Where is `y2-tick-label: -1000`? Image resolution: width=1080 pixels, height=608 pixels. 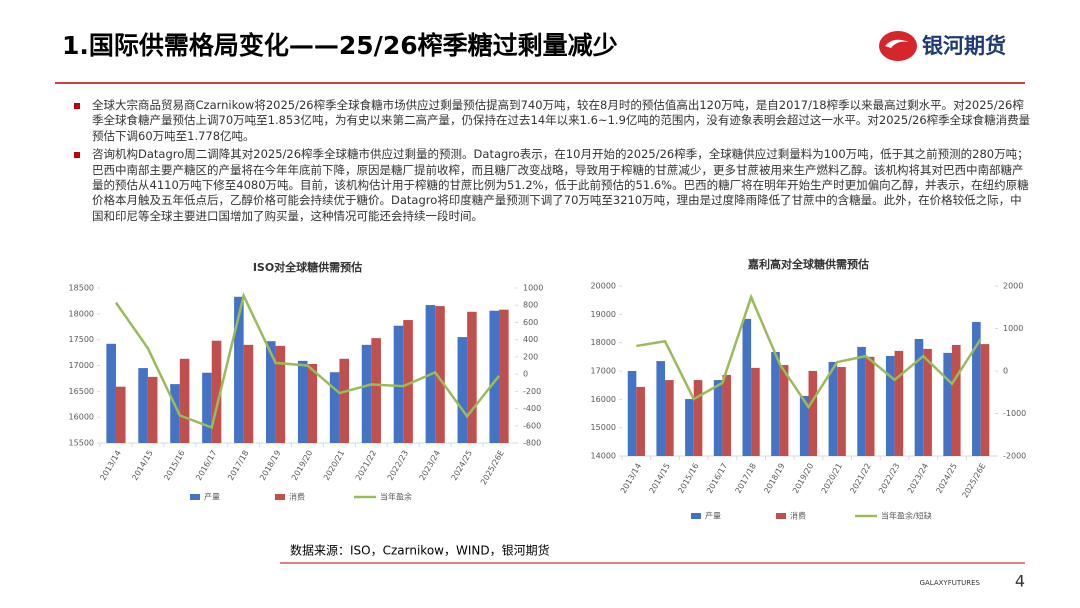 y2-tick-label: -1000 is located at coordinates (1014, 413).